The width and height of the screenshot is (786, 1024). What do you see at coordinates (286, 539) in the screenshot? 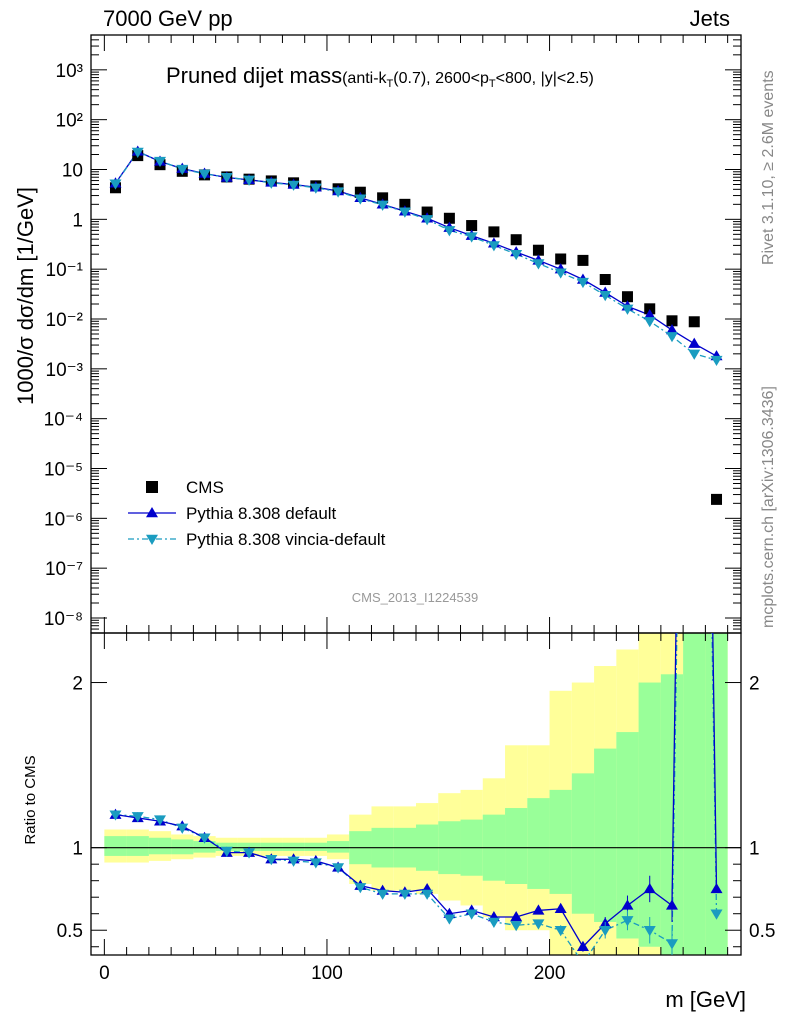
I see `legend-label: Pythia 8.308 vincia-default` at bounding box center [286, 539].